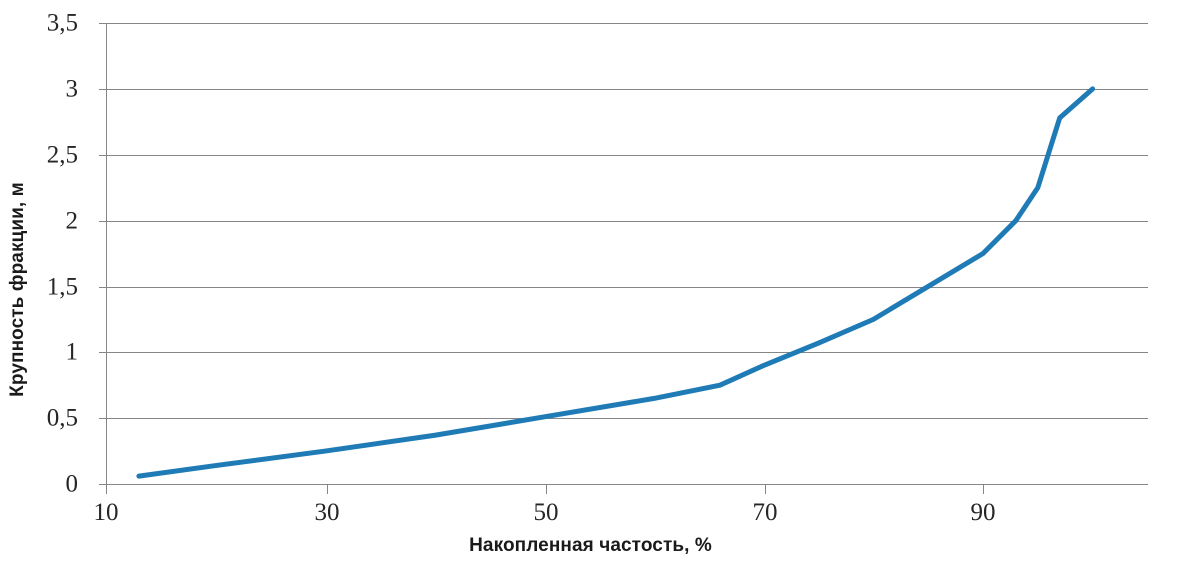  What do you see at coordinates (62, 418) in the screenshot?
I see `y-tick-label: 0,5` at bounding box center [62, 418].